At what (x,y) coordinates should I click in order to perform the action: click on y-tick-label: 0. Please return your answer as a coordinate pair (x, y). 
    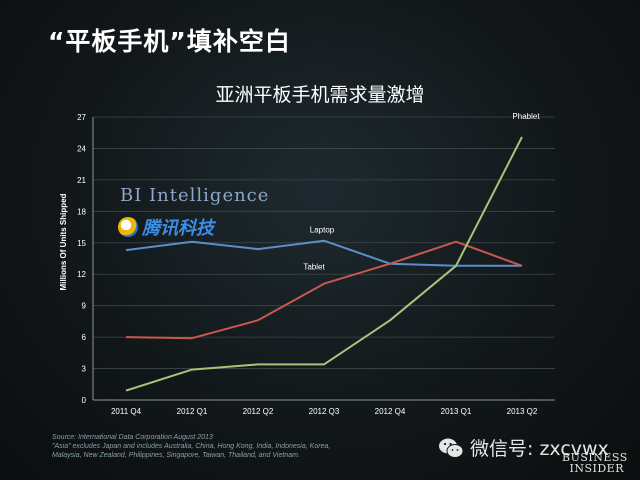
    Looking at the image, I should click on (84, 400).